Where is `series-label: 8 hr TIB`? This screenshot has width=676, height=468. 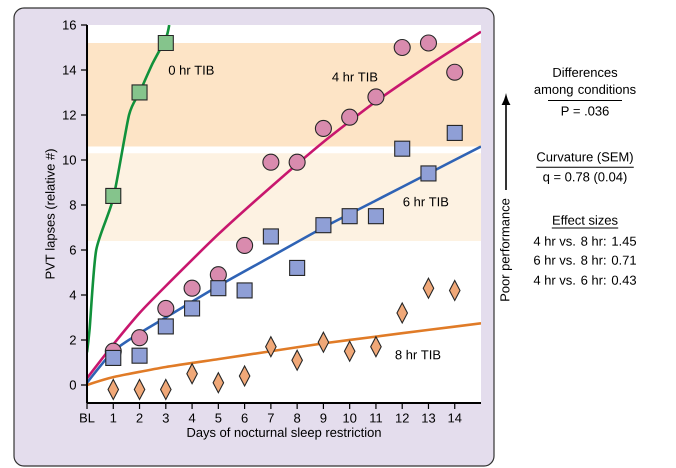
series-label: 8 hr TIB is located at coordinates (418, 355).